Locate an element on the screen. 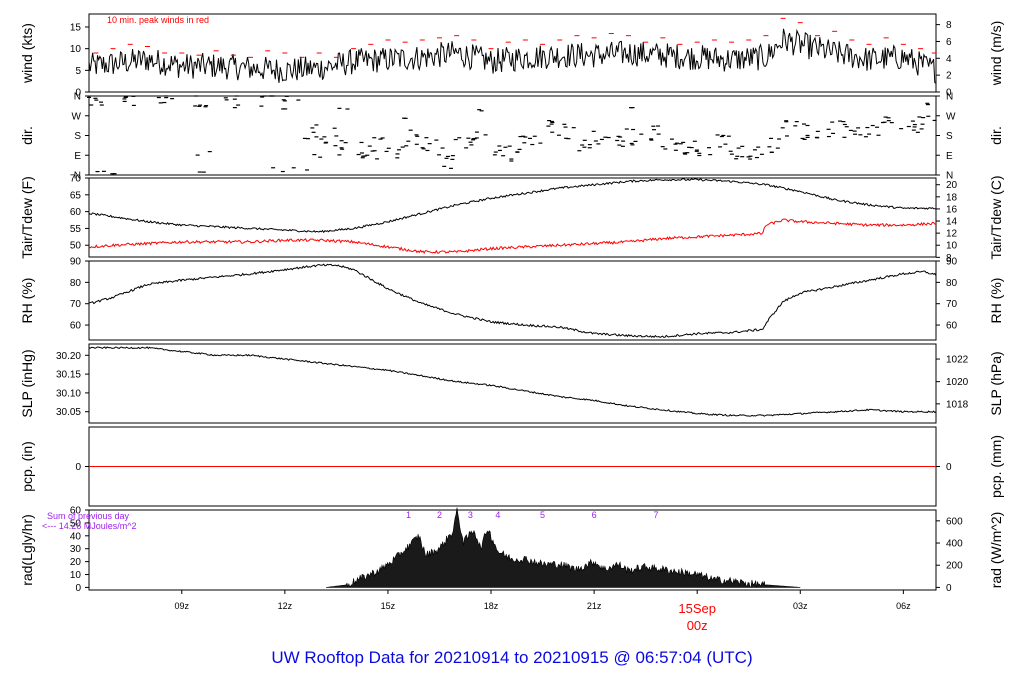  ytick-label-rad: 50 is located at coordinates (76, 523).